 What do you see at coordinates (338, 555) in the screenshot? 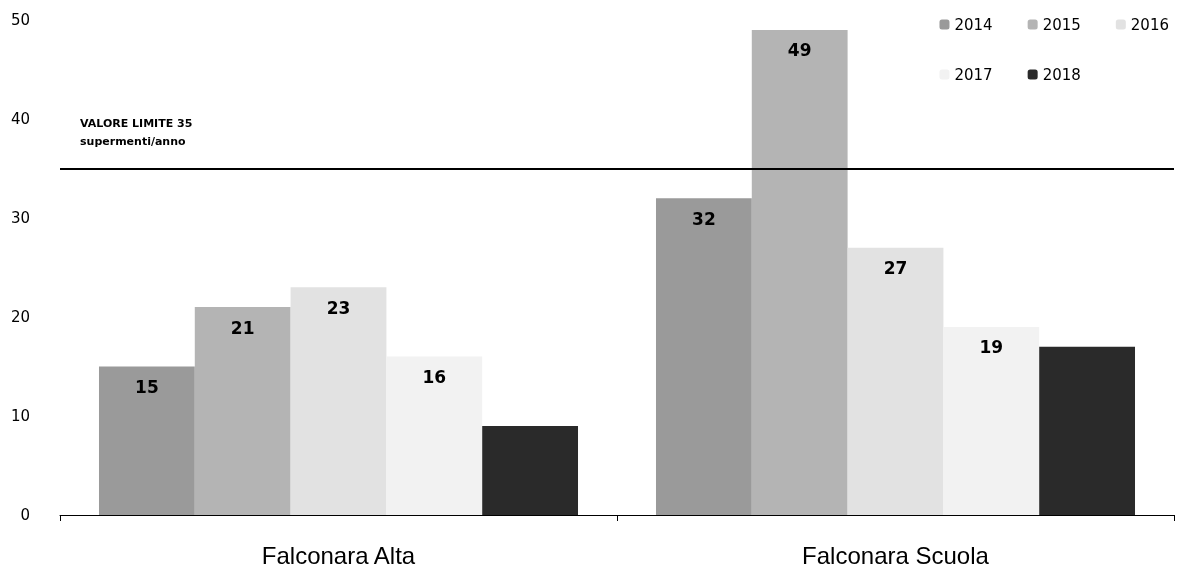
I see `x-tick-label: Falconara Alta` at bounding box center [338, 555].